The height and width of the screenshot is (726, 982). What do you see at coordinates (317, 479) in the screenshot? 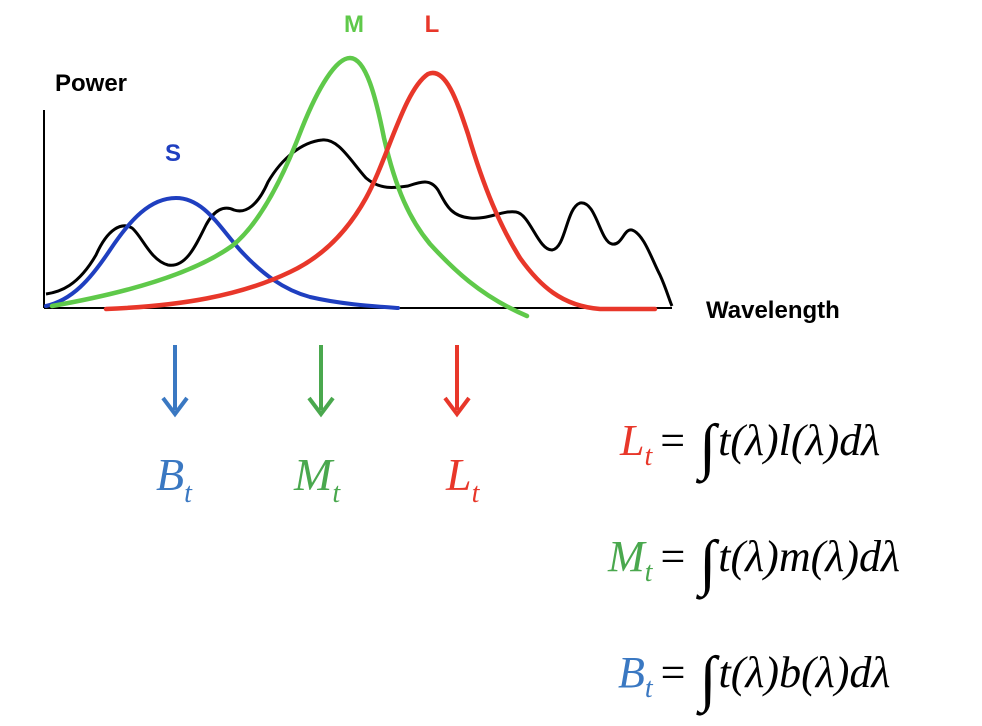
I see `output-m: Mt` at bounding box center [317, 479].